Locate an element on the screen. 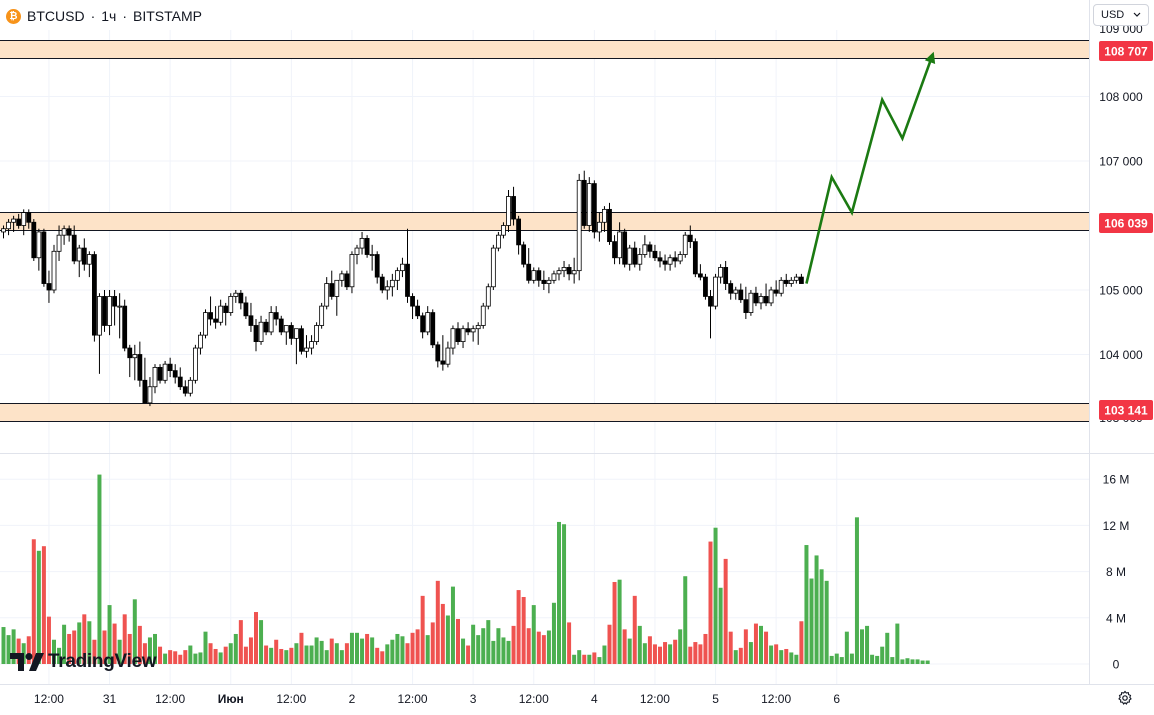  currency-selector: USD is located at coordinates (1121, 15).